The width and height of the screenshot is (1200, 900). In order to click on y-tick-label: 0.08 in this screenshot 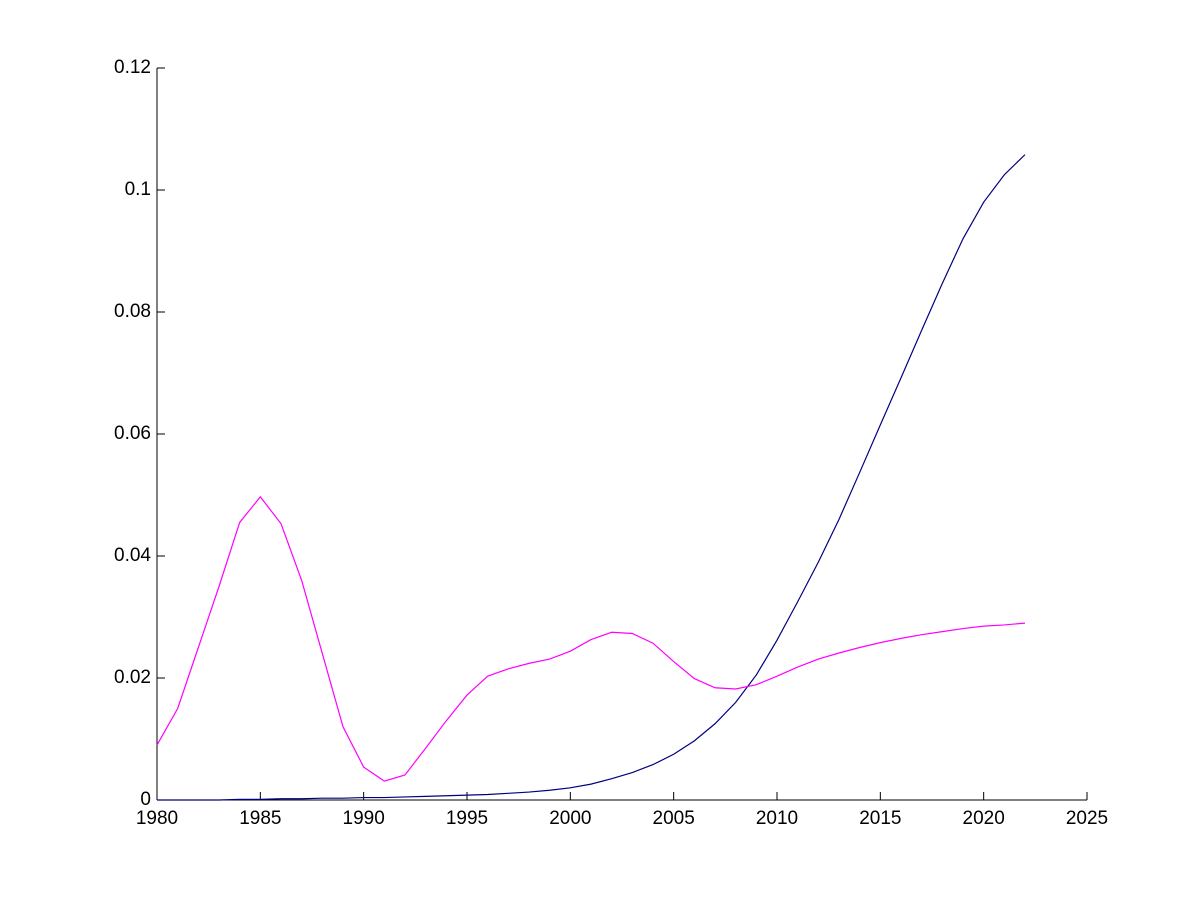, I will do `click(132, 311)`.